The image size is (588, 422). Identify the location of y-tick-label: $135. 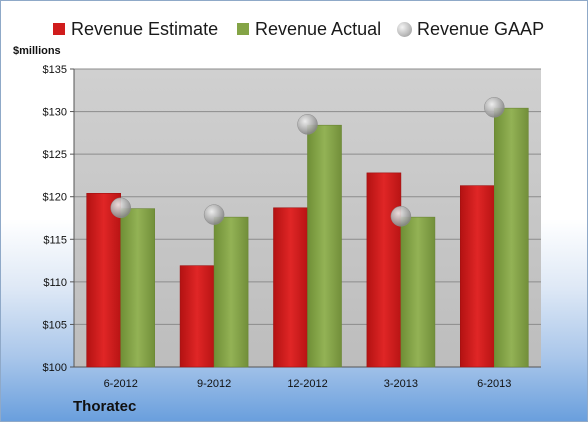
(55, 70).